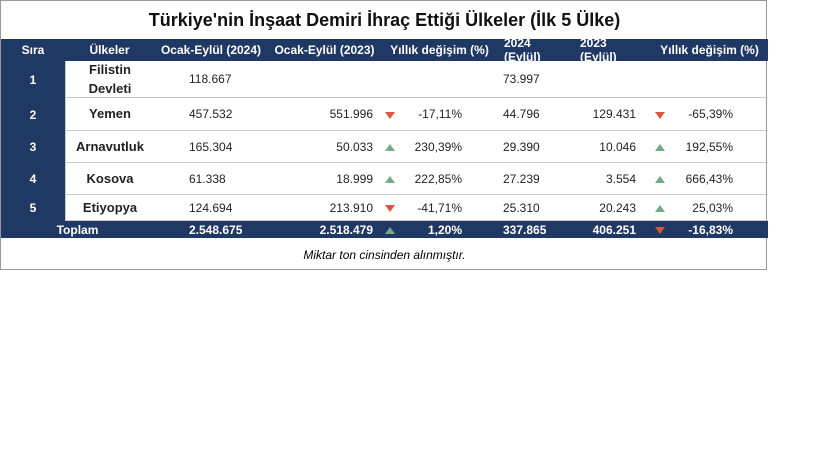 Image resolution: width=819 pixels, height=460 pixels. I want to click on value-cell: 27.239, so click(536, 179).